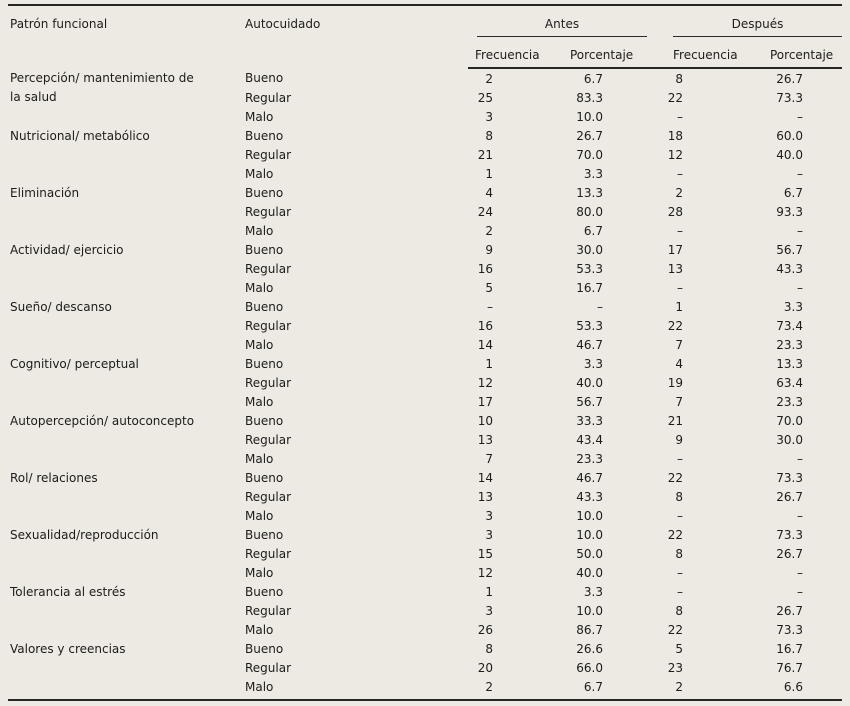  Describe the element at coordinates (604, 98) in the screenshot. I see `antes-porcentaje-cell: 83.3` at that location.